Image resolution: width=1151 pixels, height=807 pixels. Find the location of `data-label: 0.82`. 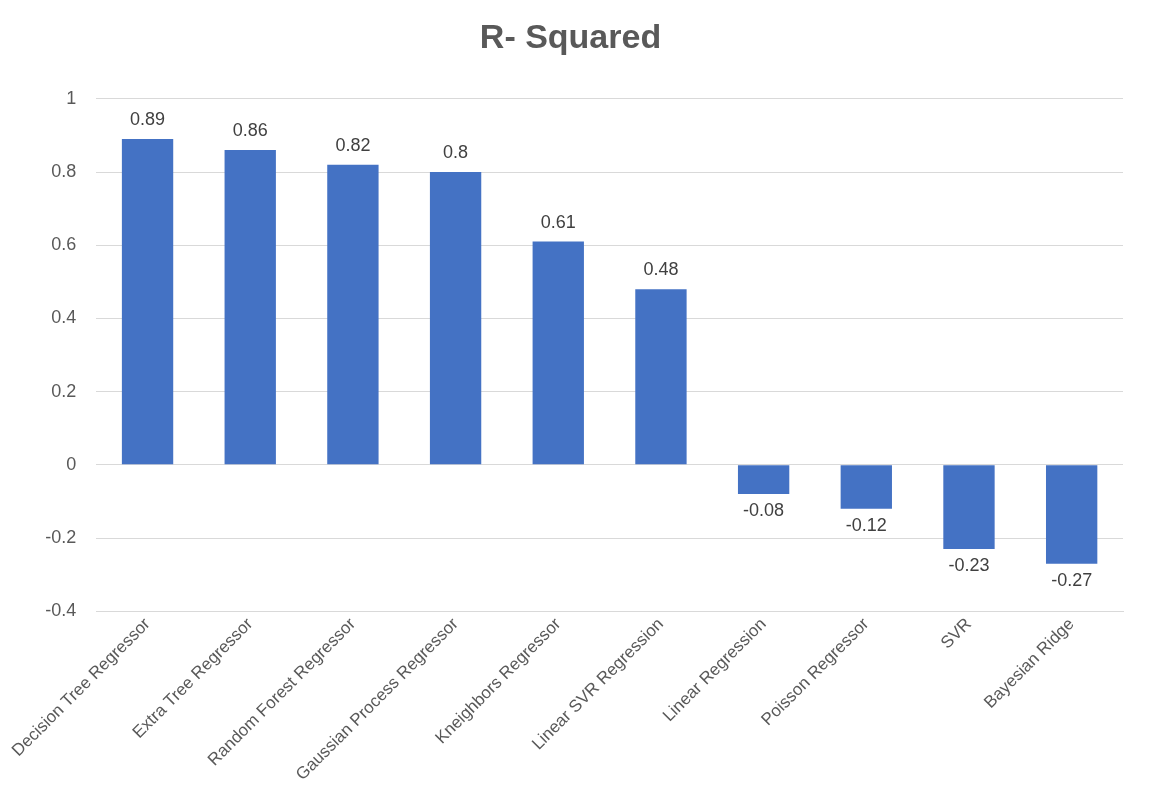

data-label: 0.82 is located at coordinates (353, 144).